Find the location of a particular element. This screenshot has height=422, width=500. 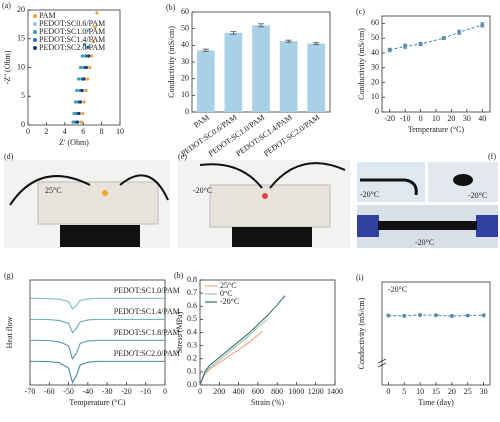

y-axis-label: -Z'' (Ohm) is located at coordinates (7, 67).